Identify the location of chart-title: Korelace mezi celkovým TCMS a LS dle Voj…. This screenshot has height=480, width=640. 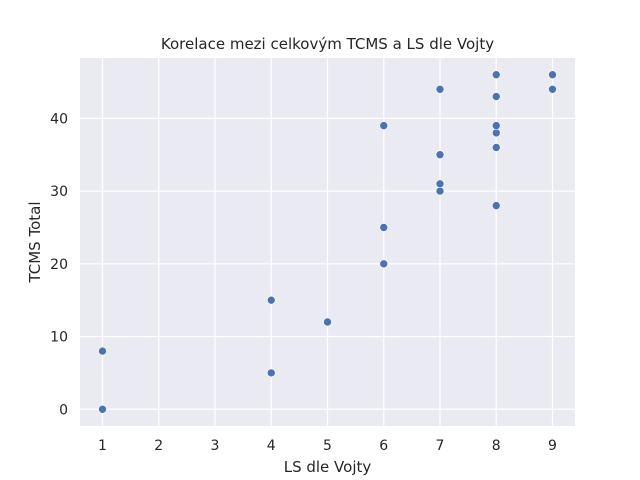
(327, 44).